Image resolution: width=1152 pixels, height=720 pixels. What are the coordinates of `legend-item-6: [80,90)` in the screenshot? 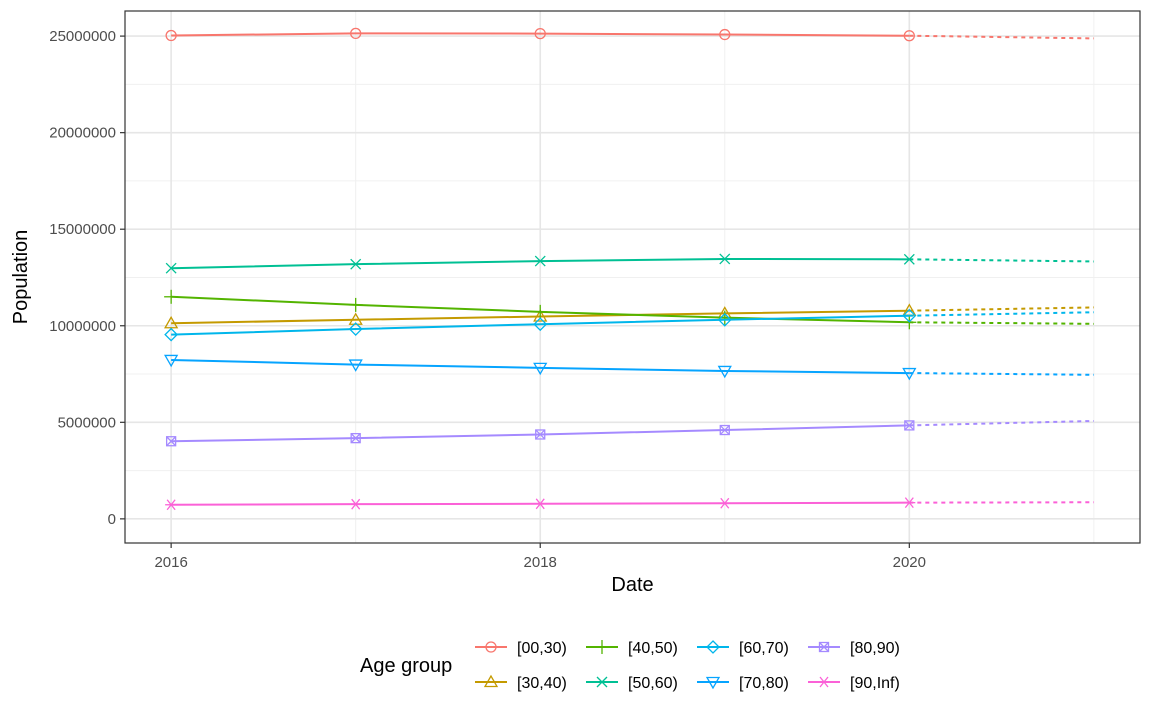 It's located at (854, 648).